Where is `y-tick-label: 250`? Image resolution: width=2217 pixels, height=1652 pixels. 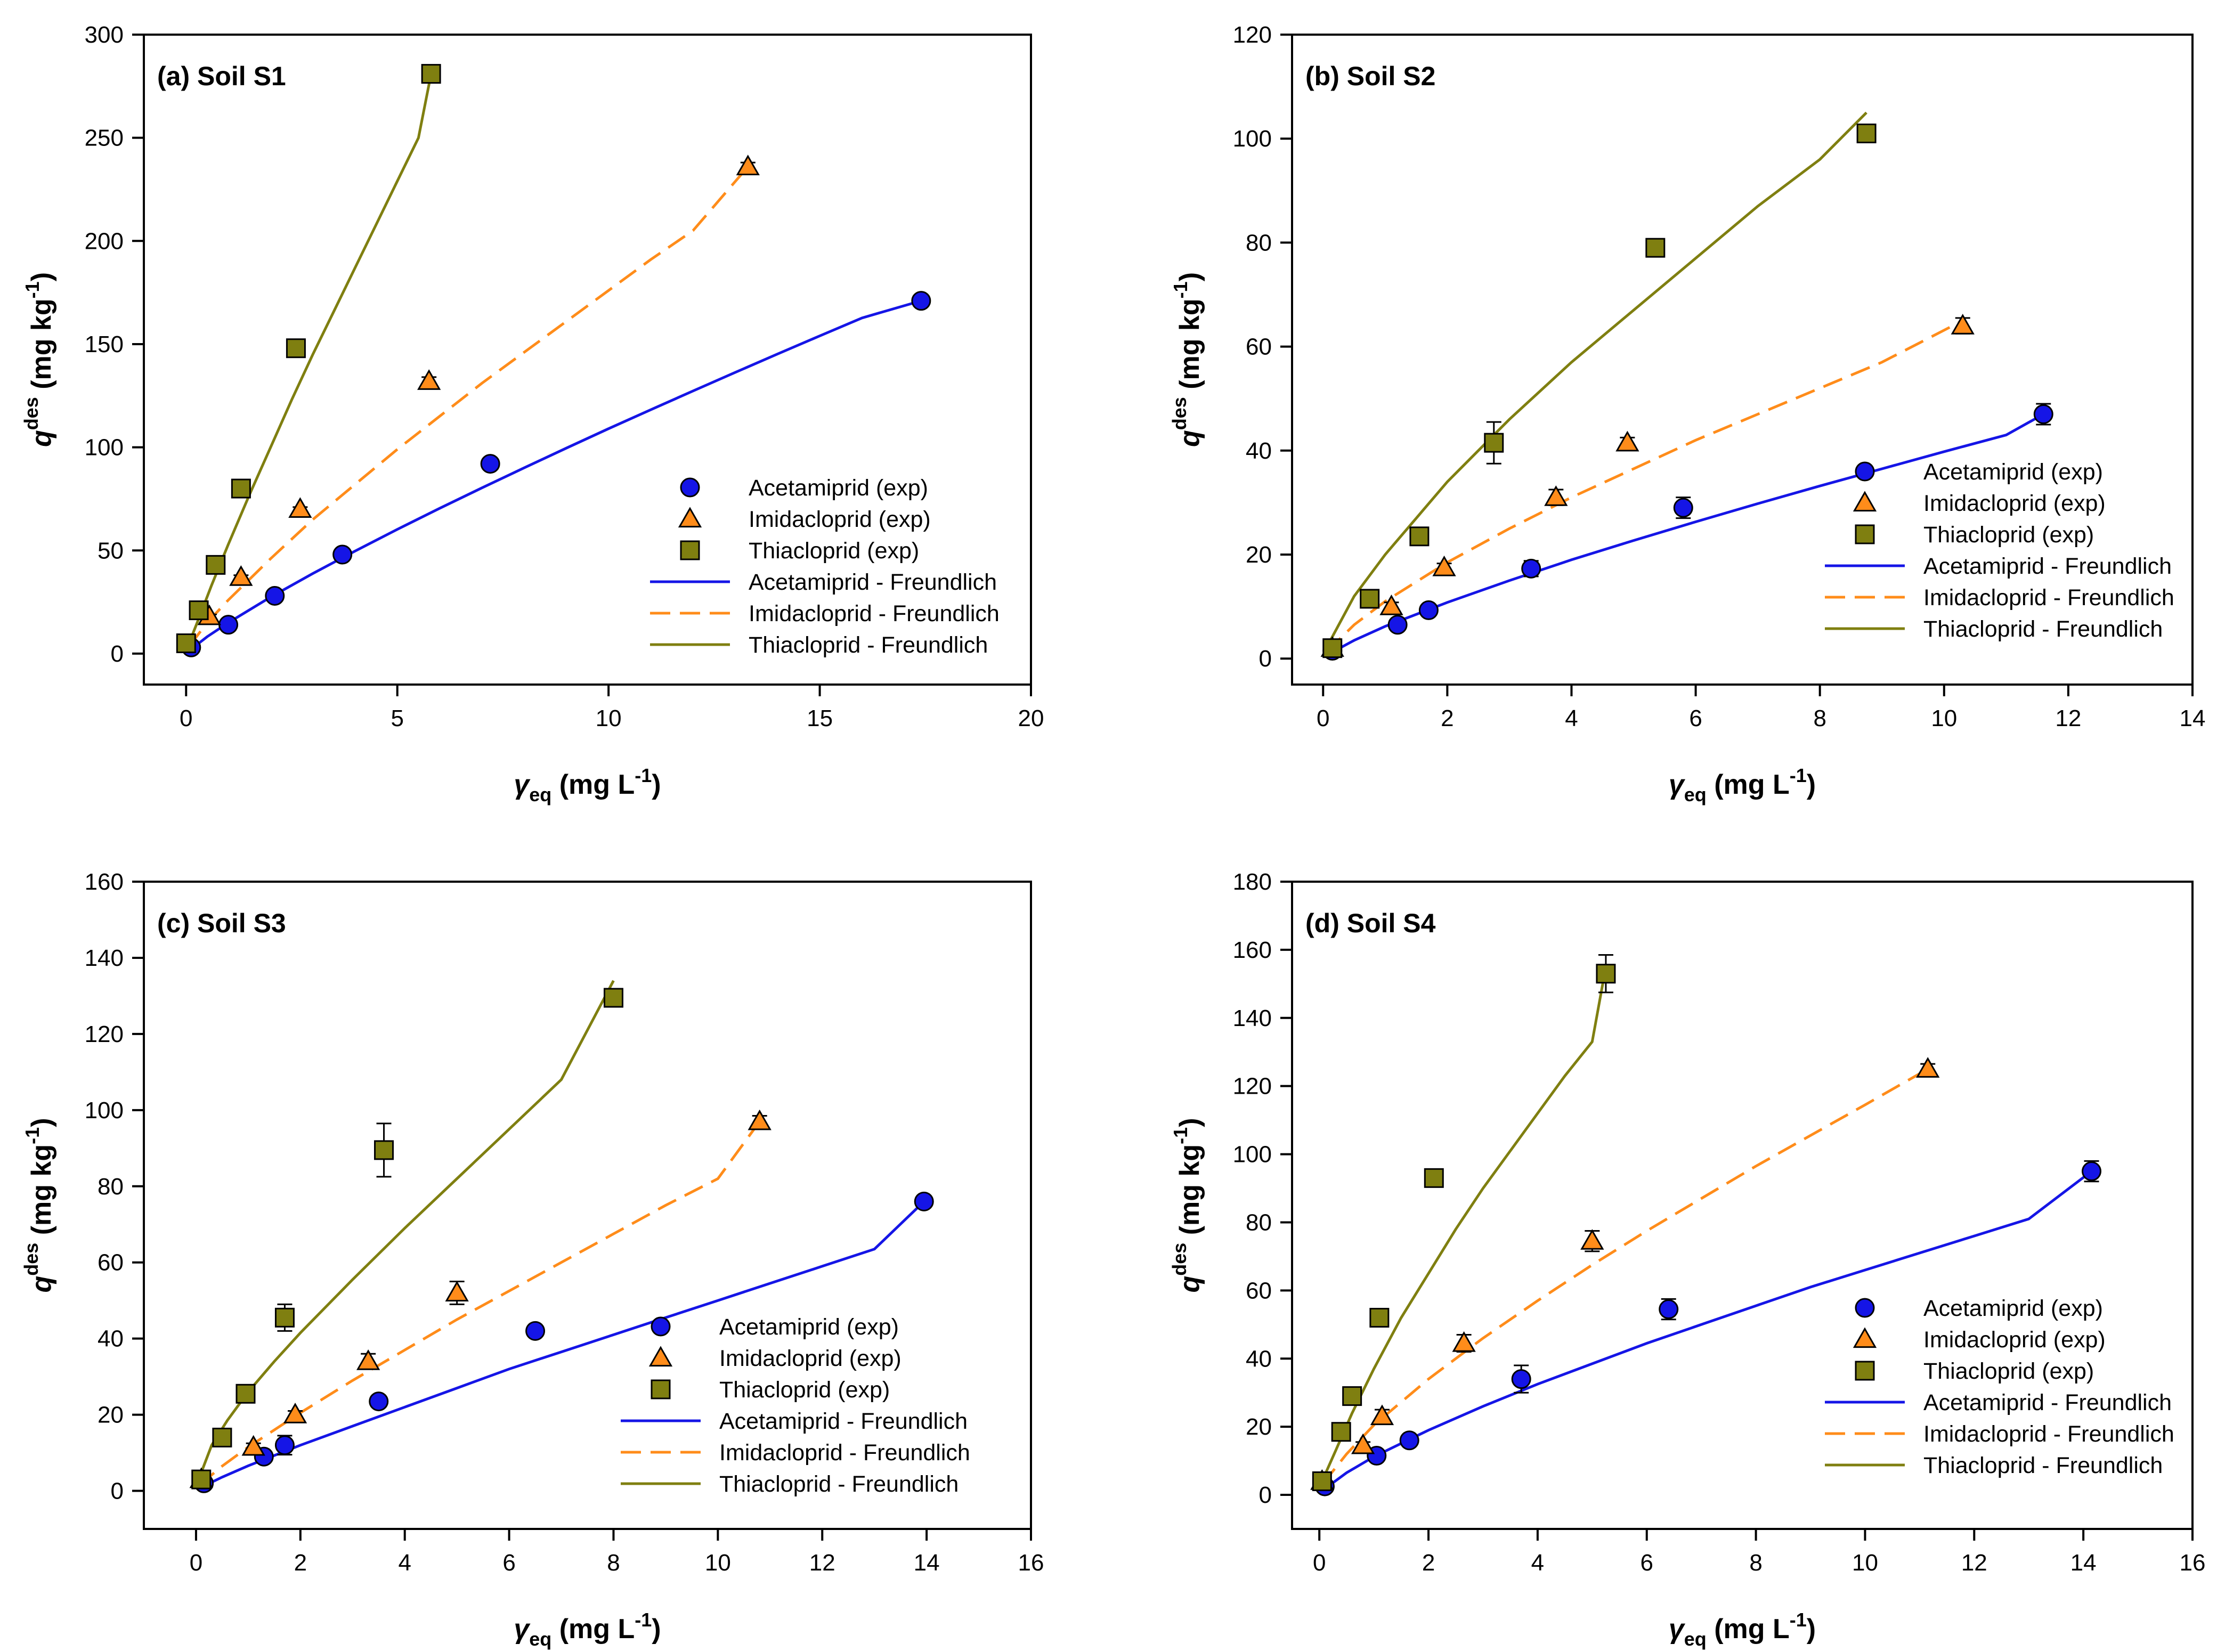
y-tick-label: 250 is located at coordinates (104, 138).